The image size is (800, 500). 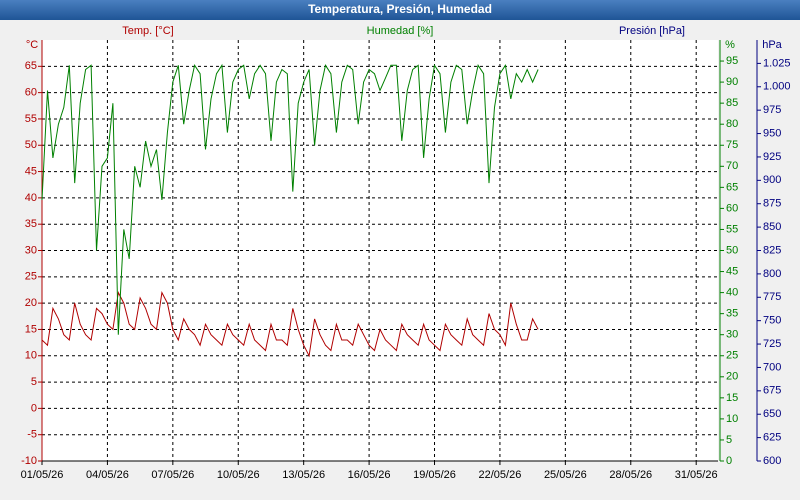 What do you see at coordinates (732, 335) in the screenshot?
I see `y2-tick-label: 30` at bounding box center [732, 335].